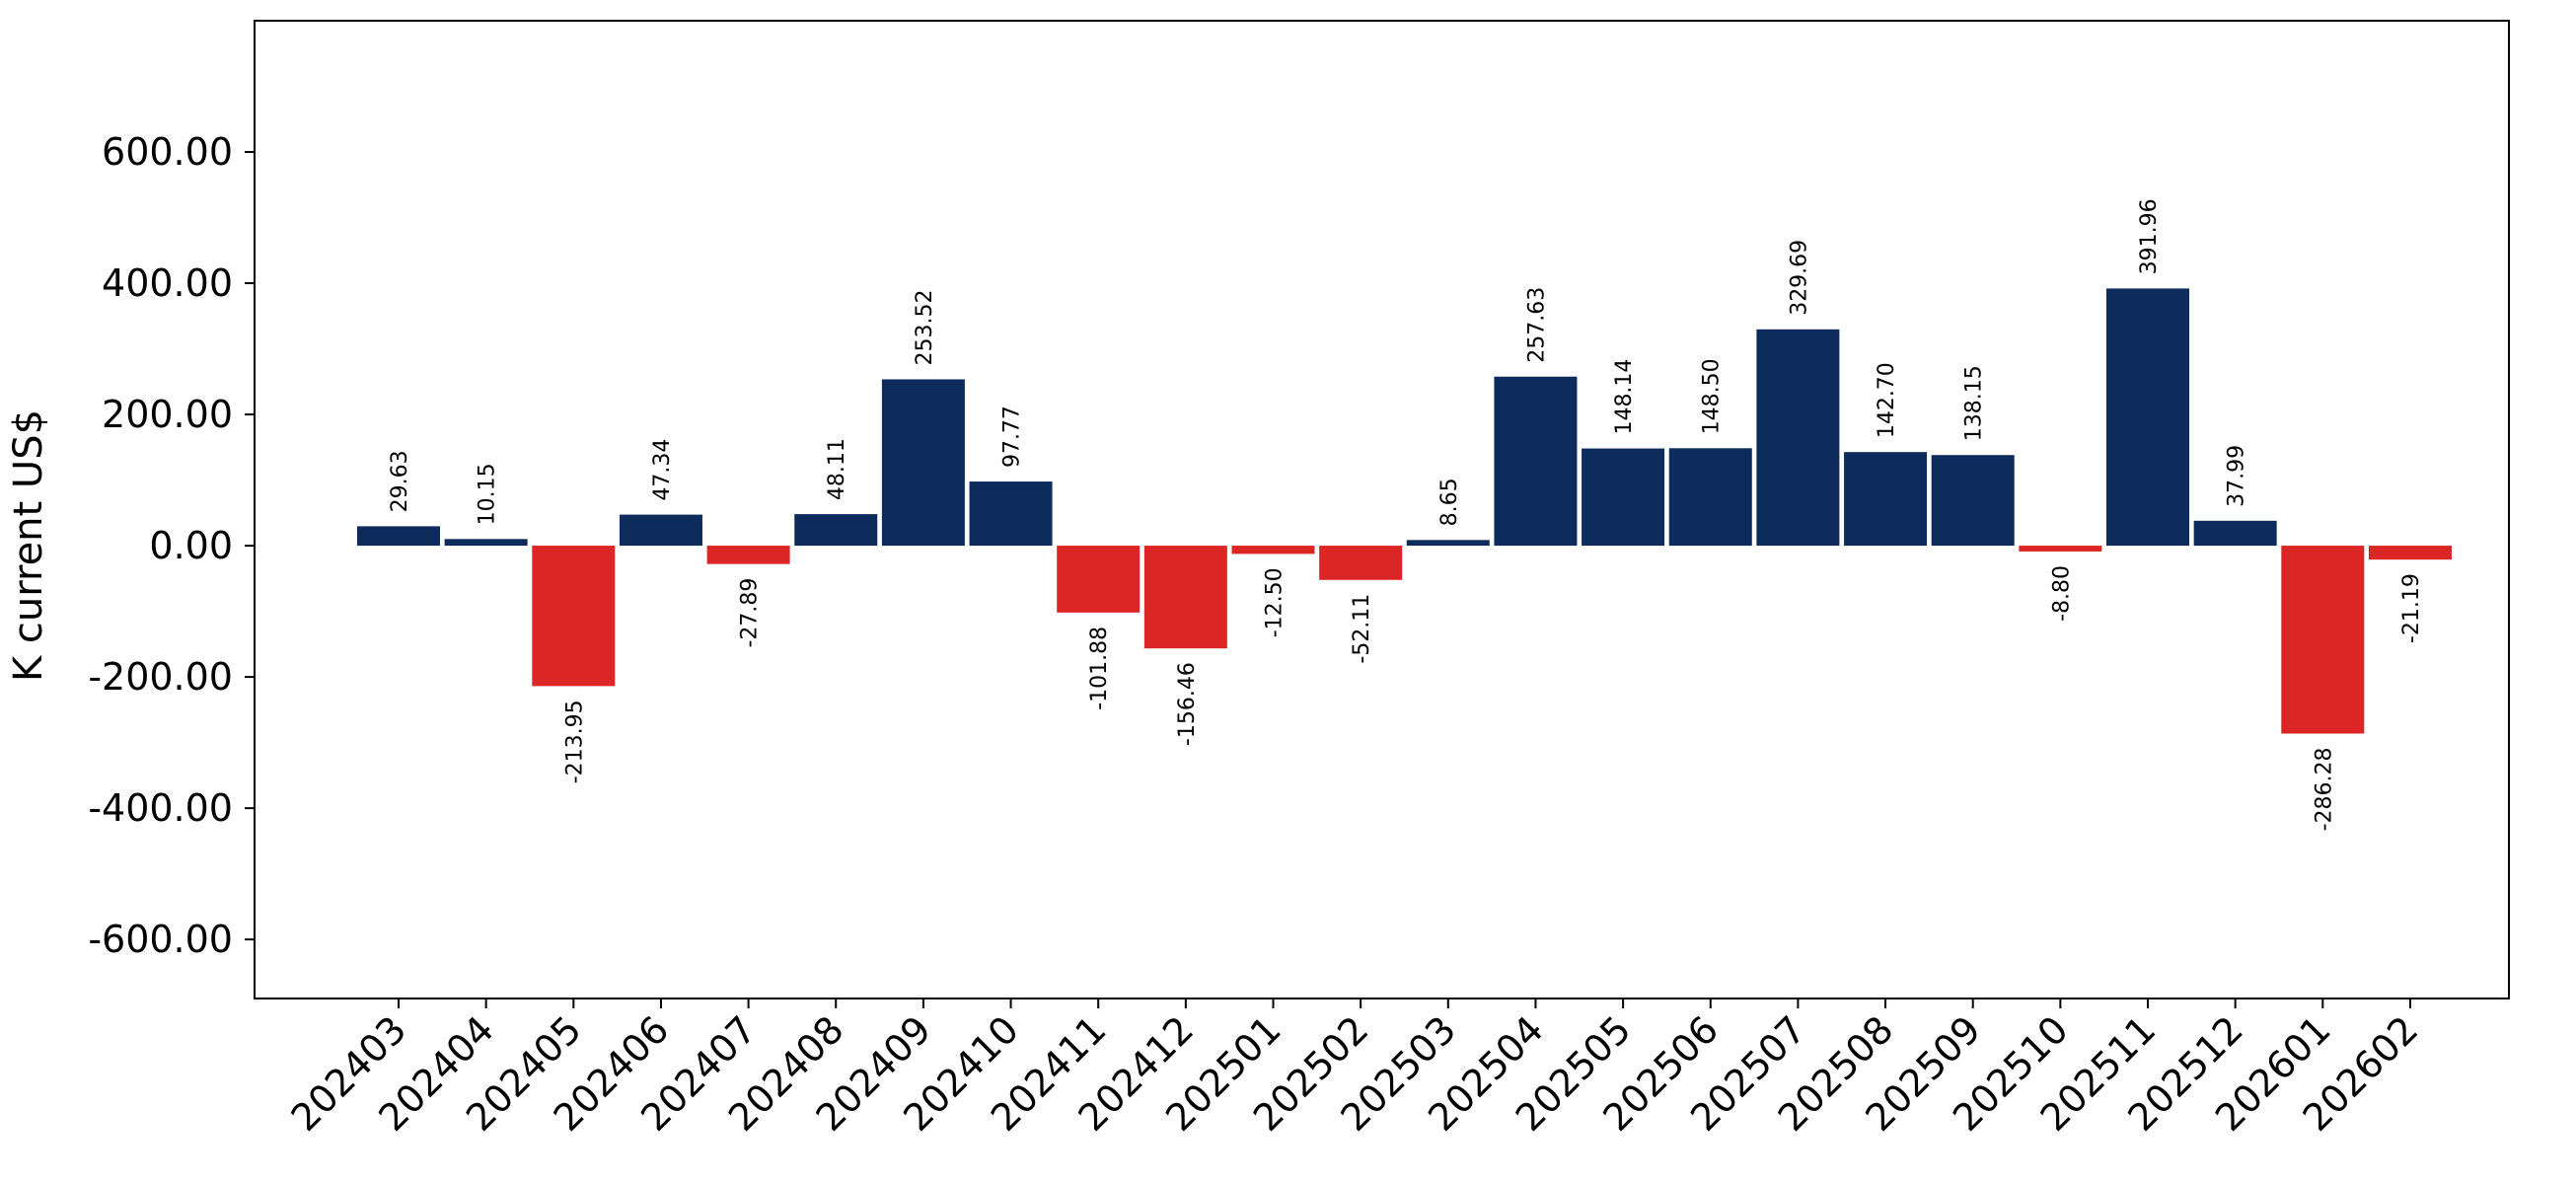  I want to click on data-label-202407: -27.89, so click(750, 613).